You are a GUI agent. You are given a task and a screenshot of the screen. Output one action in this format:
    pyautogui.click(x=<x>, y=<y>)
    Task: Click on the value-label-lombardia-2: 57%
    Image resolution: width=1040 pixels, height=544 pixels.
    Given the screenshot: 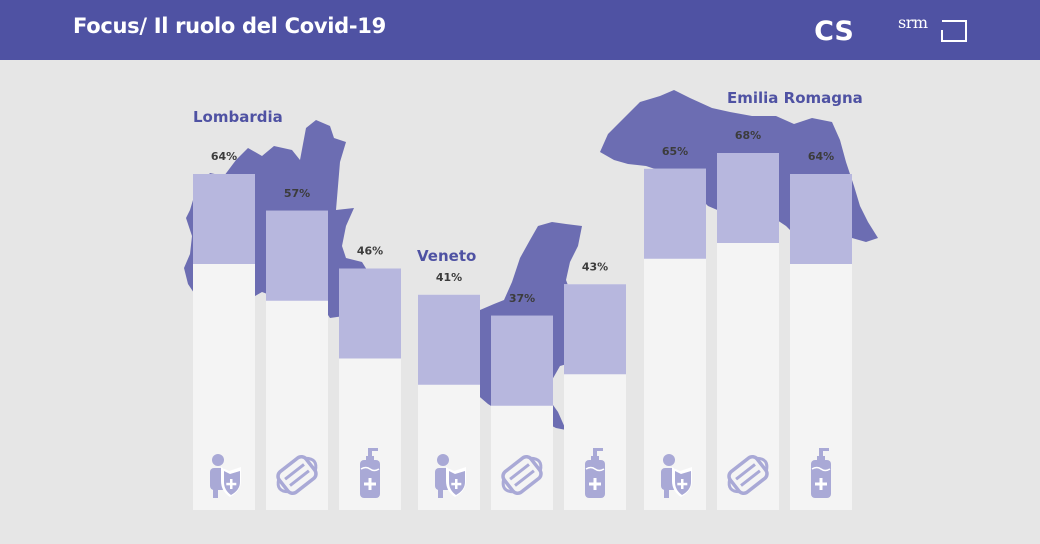 What is the action you would take?
    pyautogui.click(x=297, y=193)
    